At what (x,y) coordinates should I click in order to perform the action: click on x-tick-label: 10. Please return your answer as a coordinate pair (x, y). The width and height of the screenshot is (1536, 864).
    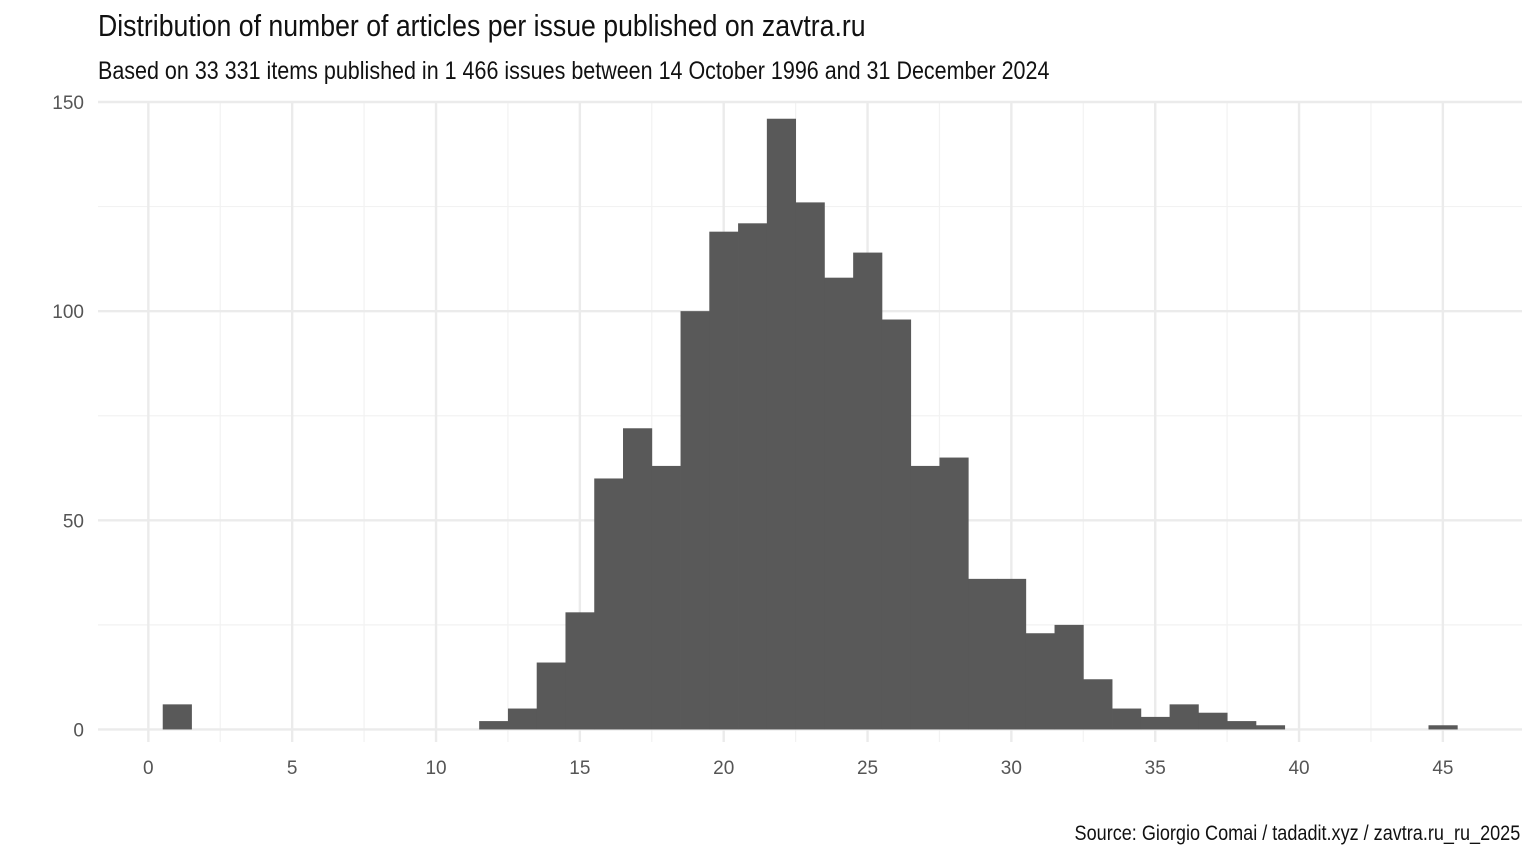
    Looking at the image, I should click on (435, 768).